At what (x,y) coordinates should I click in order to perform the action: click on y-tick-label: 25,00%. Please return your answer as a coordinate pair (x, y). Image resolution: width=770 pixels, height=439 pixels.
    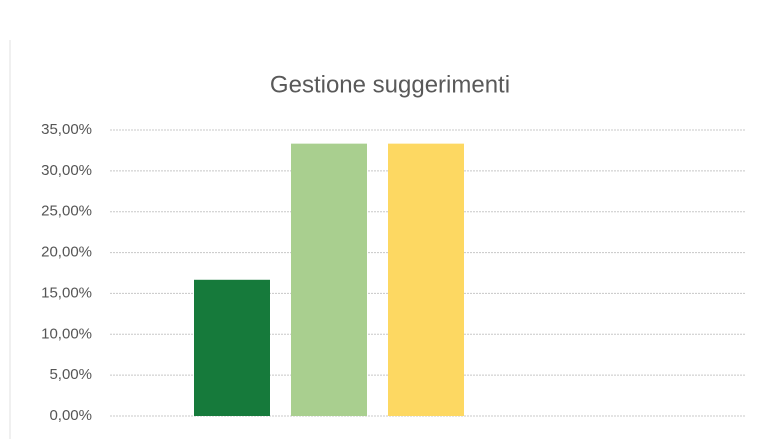
    Looking at the image, I should click on (66, 211).